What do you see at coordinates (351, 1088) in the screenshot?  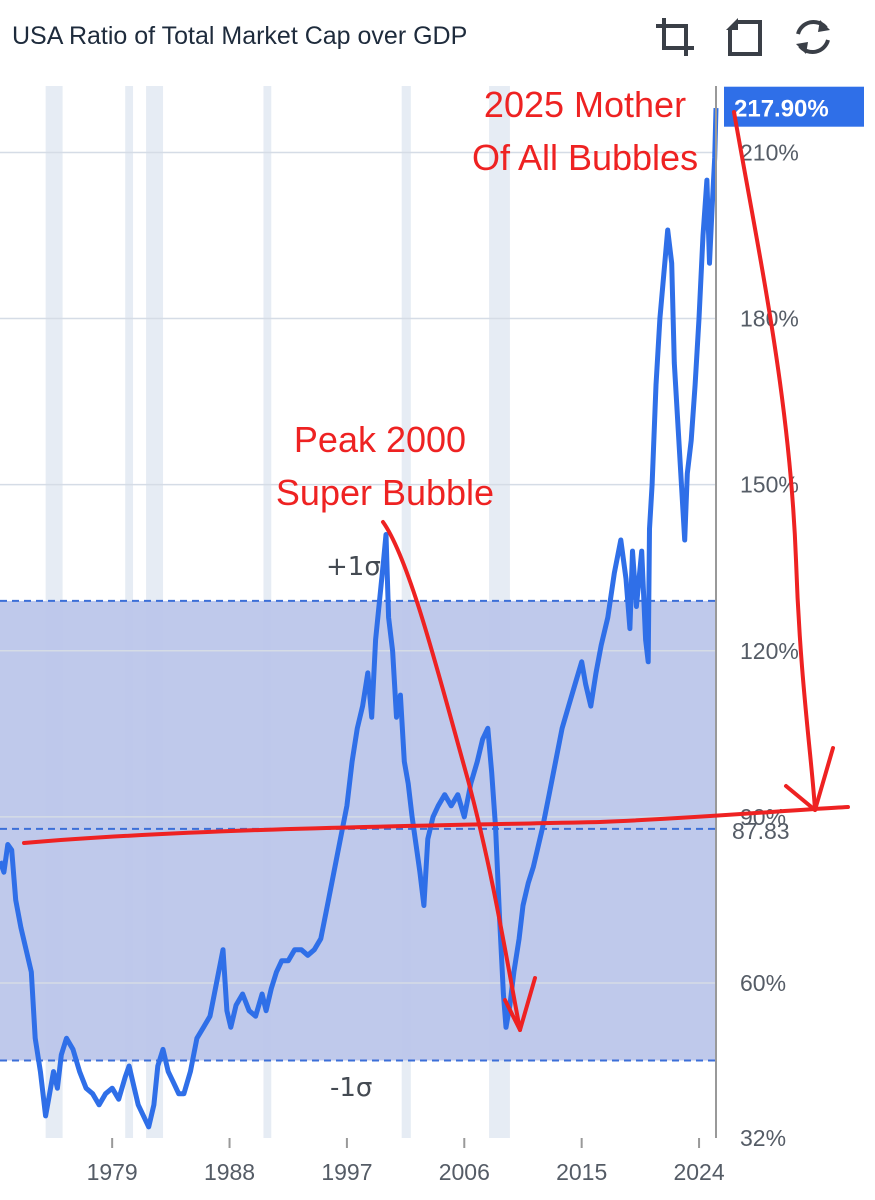 I see `minus-sigma-label: -1σ` at bounding box center [351, 1088].